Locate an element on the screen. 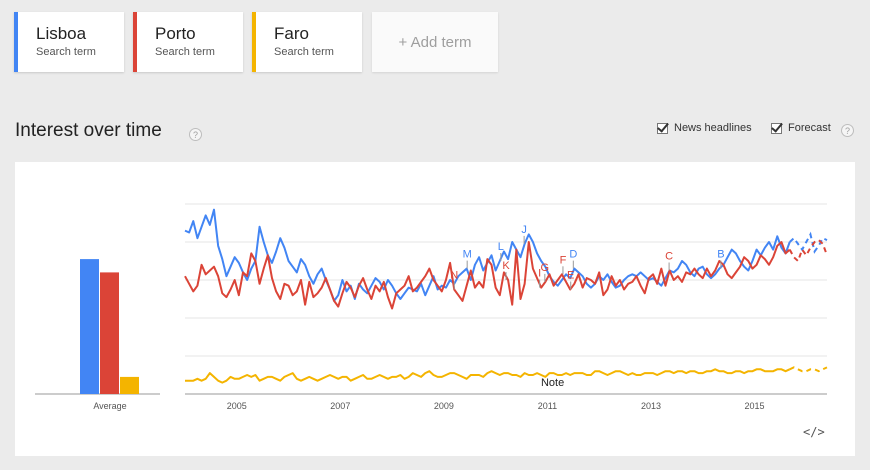  news-headlines-checkbox is located at coordinates (662, 128).